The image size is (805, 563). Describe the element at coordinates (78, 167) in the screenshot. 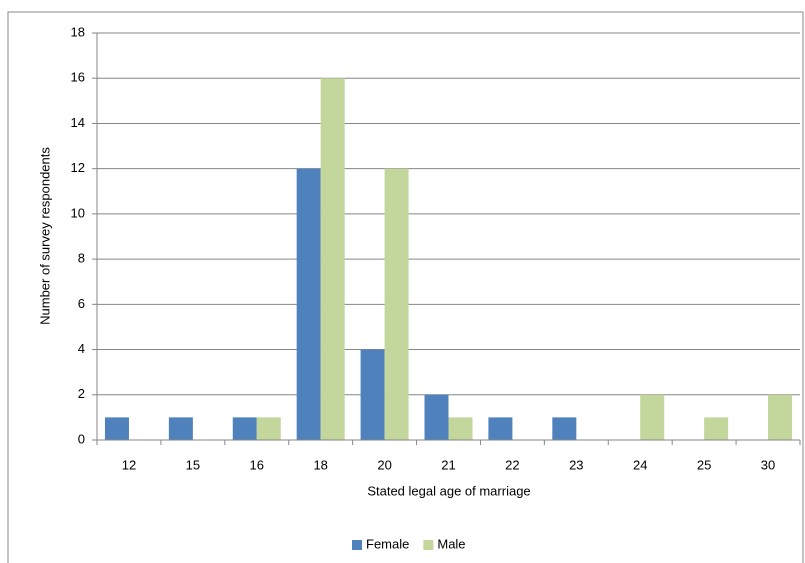

I see `y-tick-label: 12` at that location.